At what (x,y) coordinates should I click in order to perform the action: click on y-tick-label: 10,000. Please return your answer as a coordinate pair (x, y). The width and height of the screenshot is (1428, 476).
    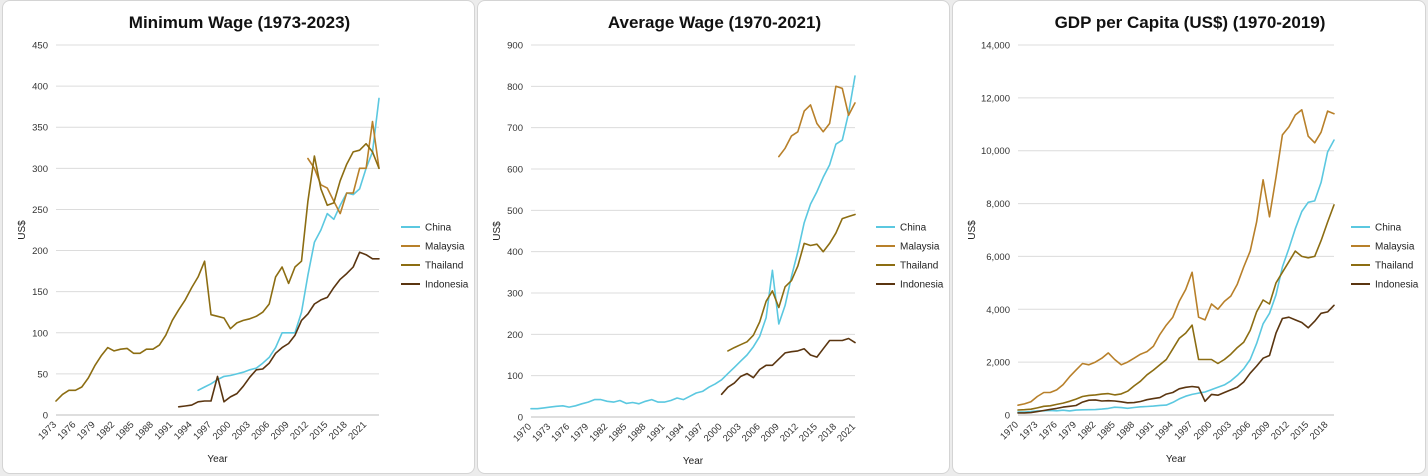
    Looking at the image, I should click on (995, 151).